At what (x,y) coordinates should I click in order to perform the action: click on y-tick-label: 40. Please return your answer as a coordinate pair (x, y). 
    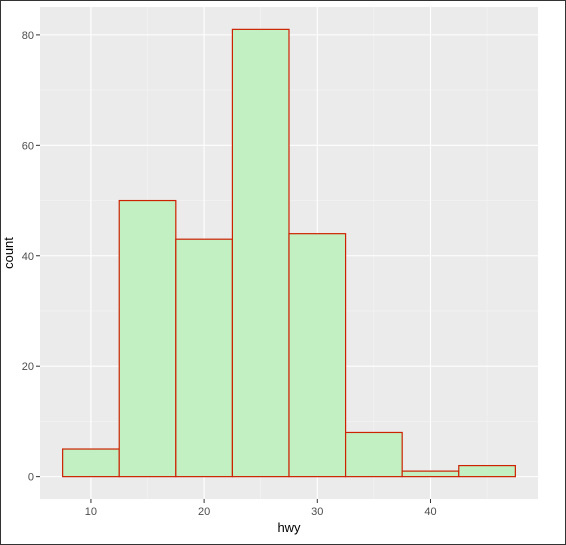
    Looking at the image, I should click on (28, 257).